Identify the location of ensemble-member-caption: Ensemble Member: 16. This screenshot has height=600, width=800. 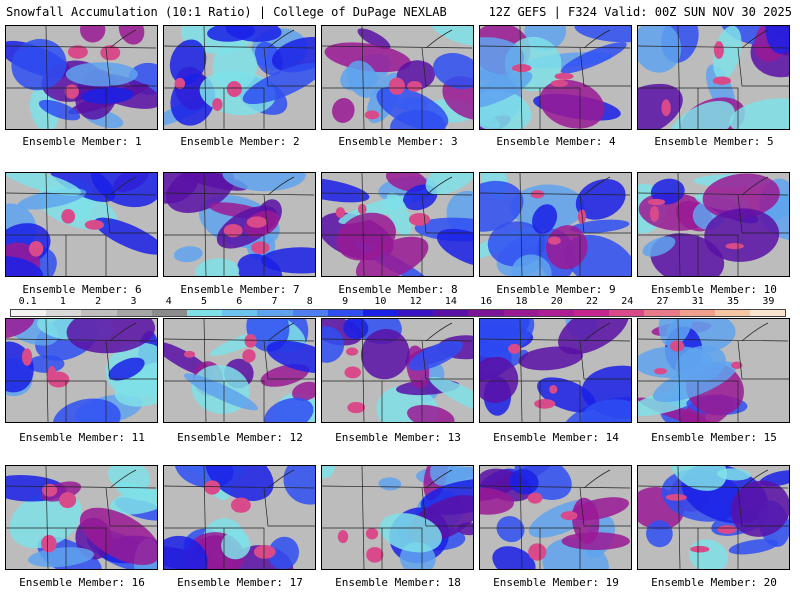
(82, 582).